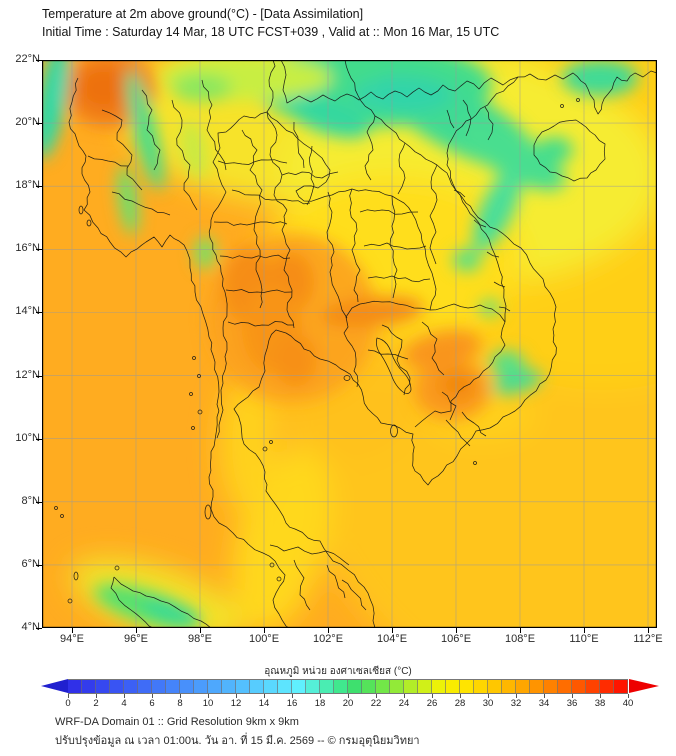 This screenshot has width=676, height=756. I want to click on colorbar-tick-label: 30, so click(488, 703).